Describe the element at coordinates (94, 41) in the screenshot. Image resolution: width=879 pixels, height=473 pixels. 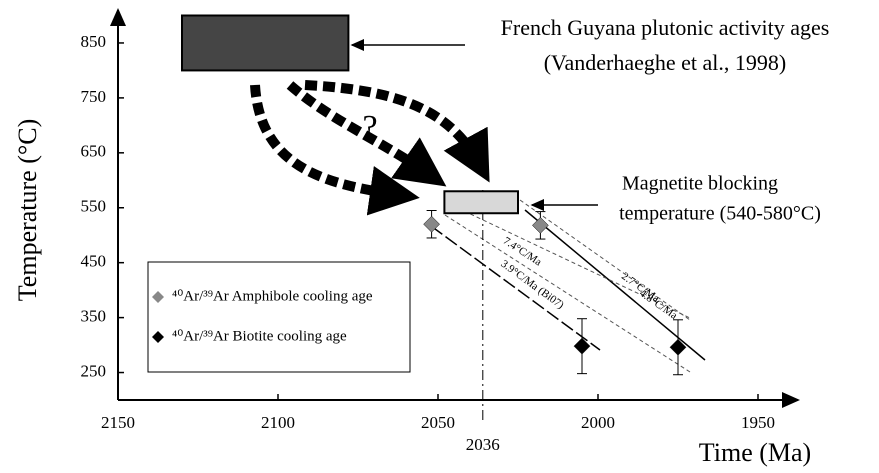
I see `y-tick-label: 850` at that location.